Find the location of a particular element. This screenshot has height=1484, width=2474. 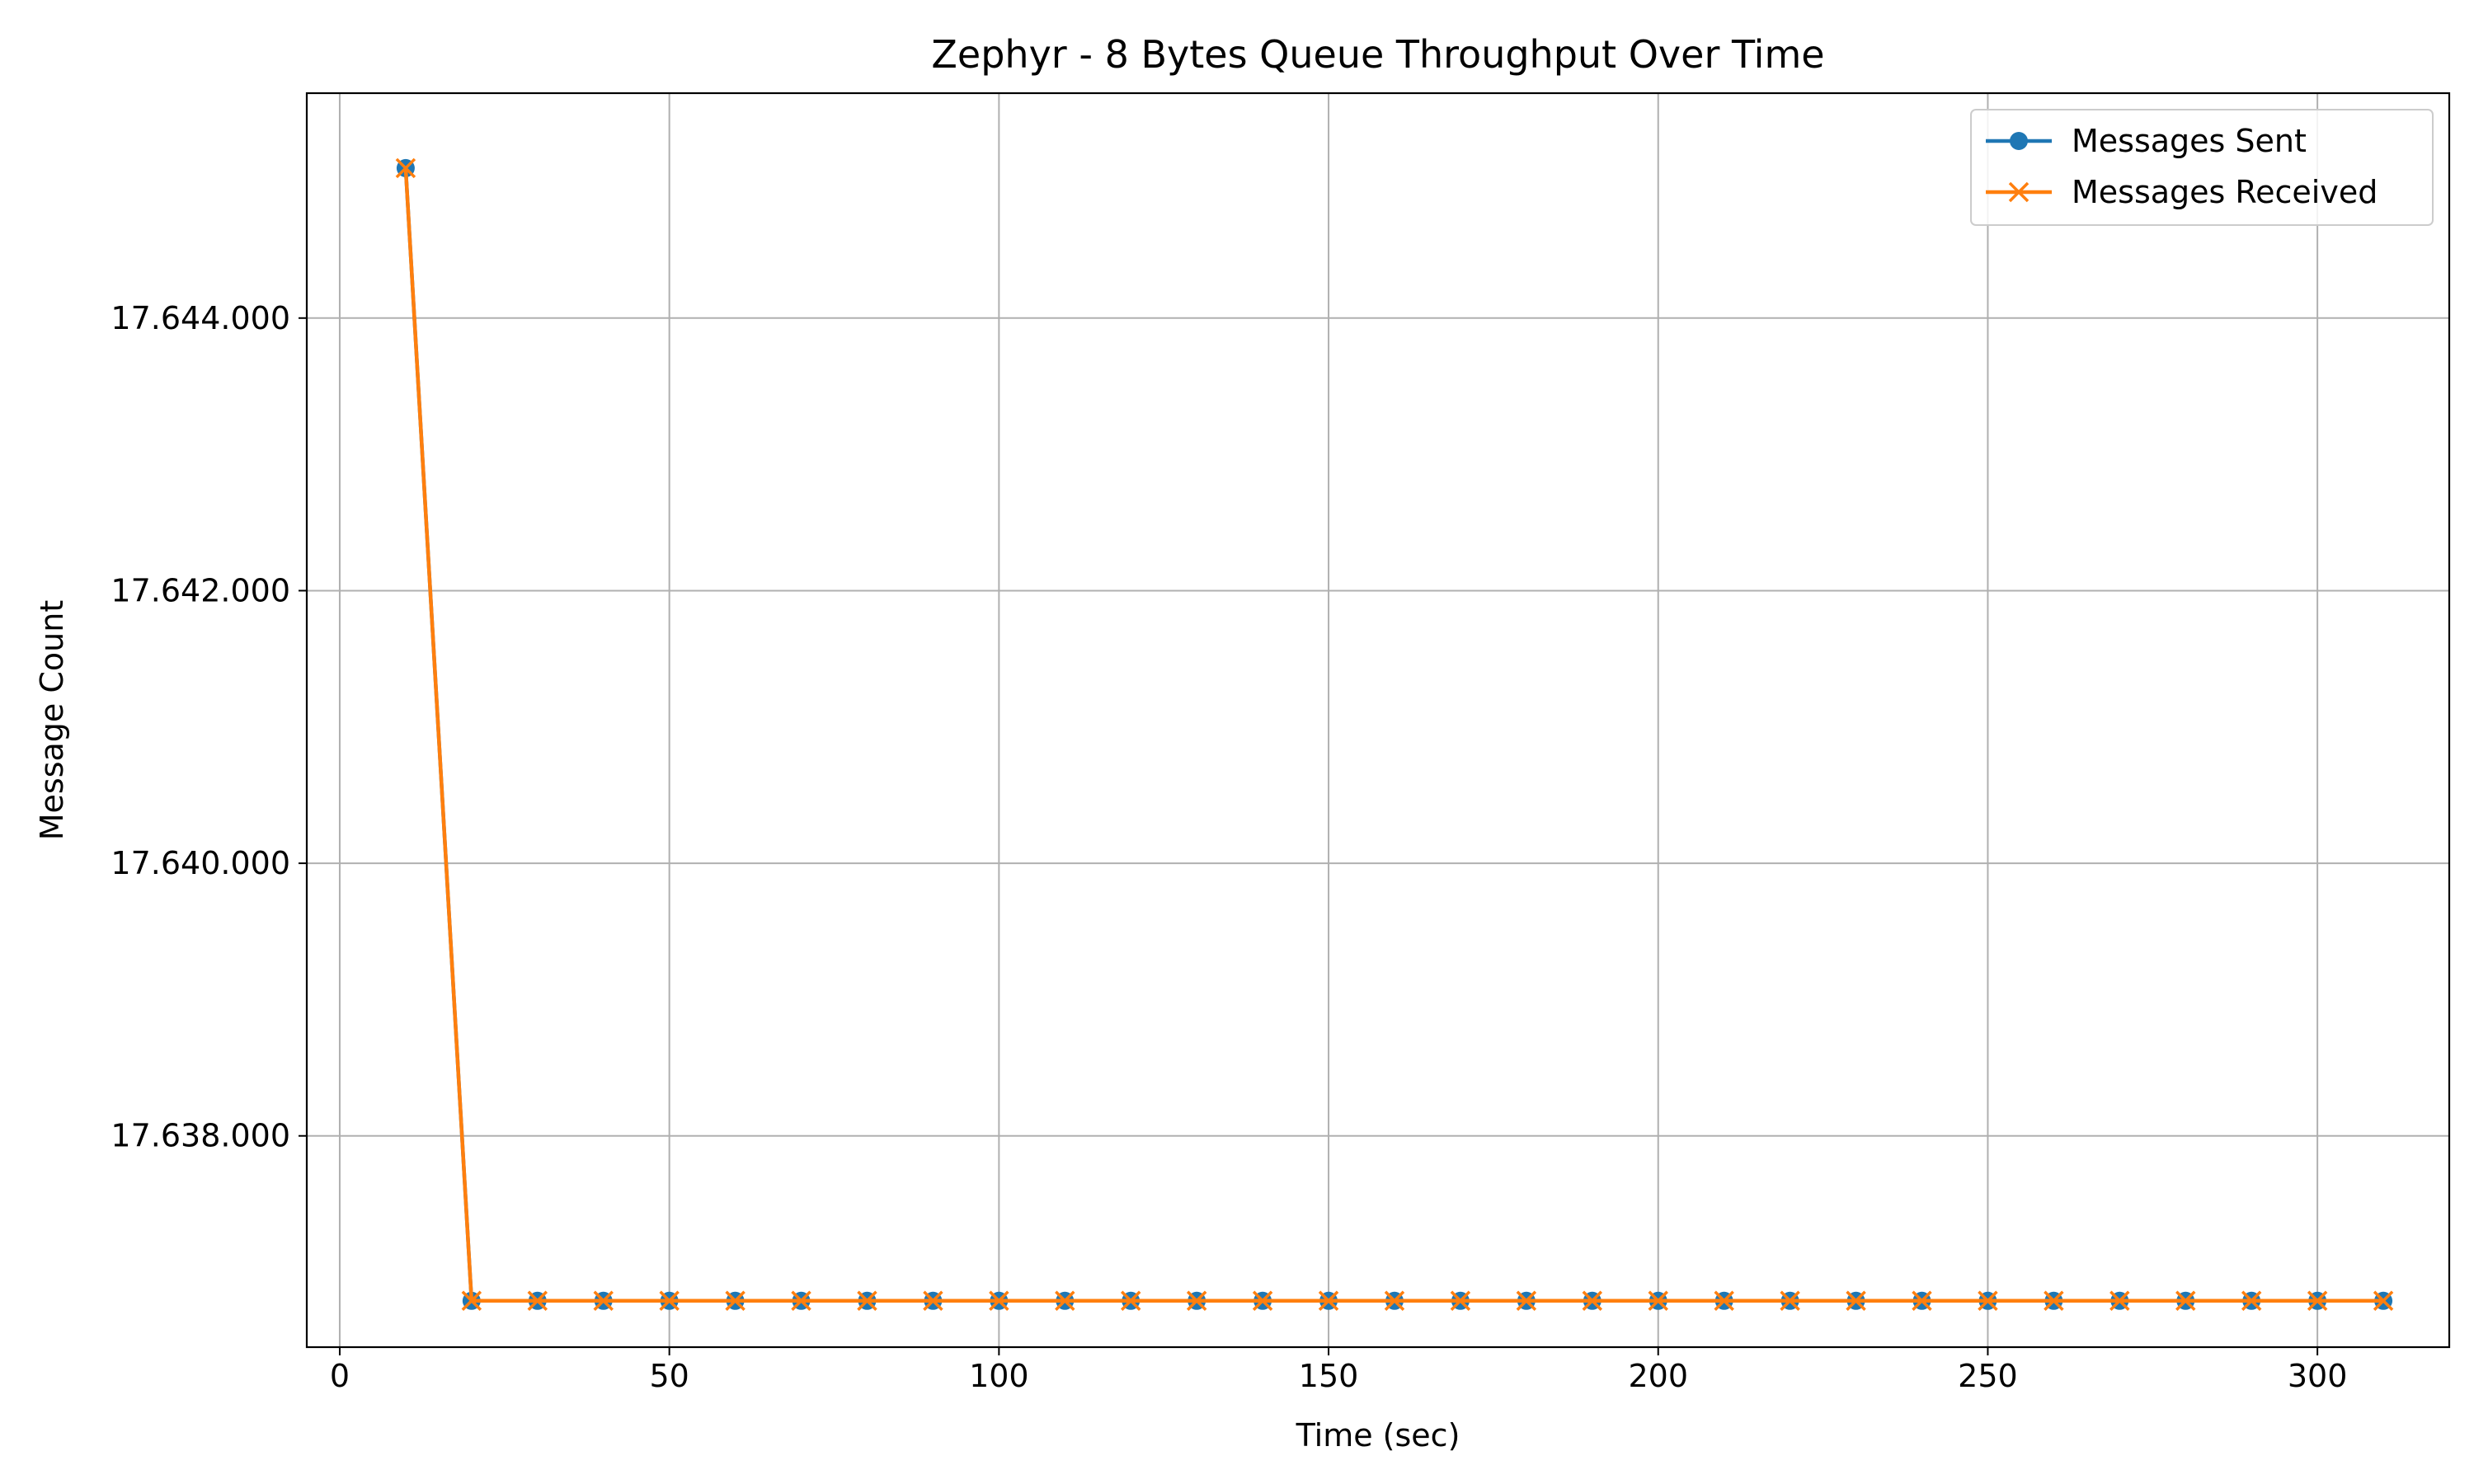

legend-box is located at coordinates (2202, 167).